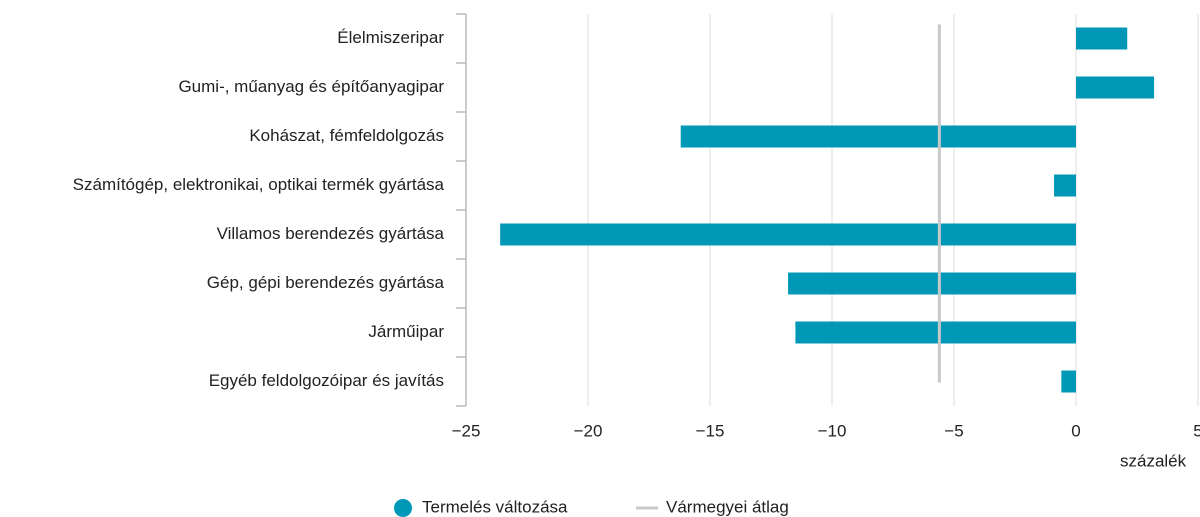 The width and height of the screenshot is (1200, 517). Describe the element at coordinates (403, 508) in the screenshot. I see `legend-marker` at that location.